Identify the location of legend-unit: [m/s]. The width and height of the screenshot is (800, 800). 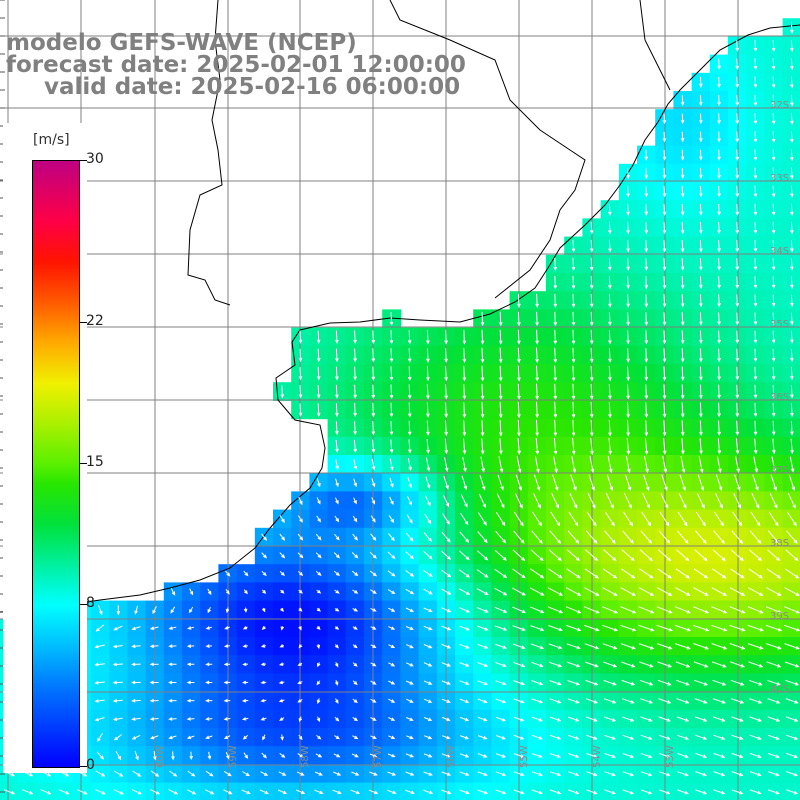
(51, 140).